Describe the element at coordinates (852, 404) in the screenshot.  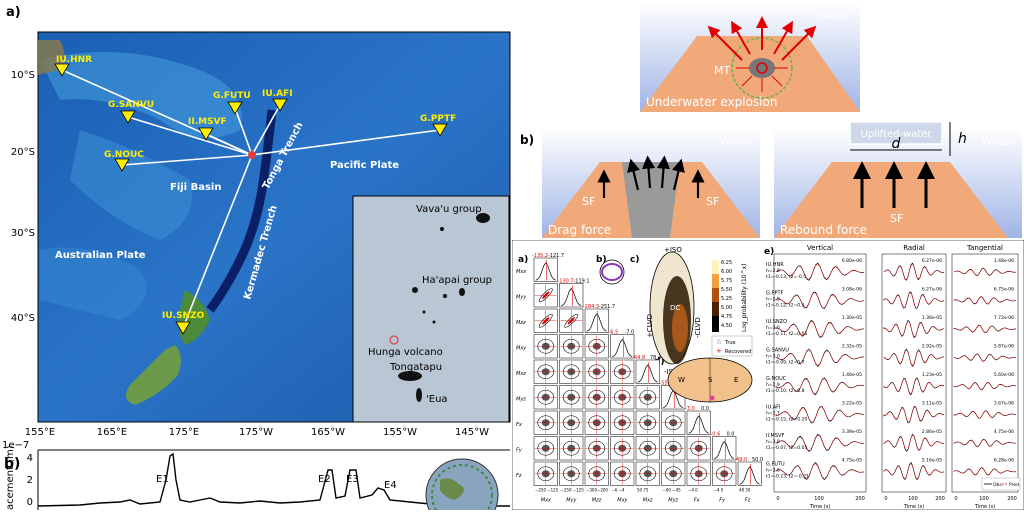
I see `wave-amplitude-label: 3.22e-05` at that location.